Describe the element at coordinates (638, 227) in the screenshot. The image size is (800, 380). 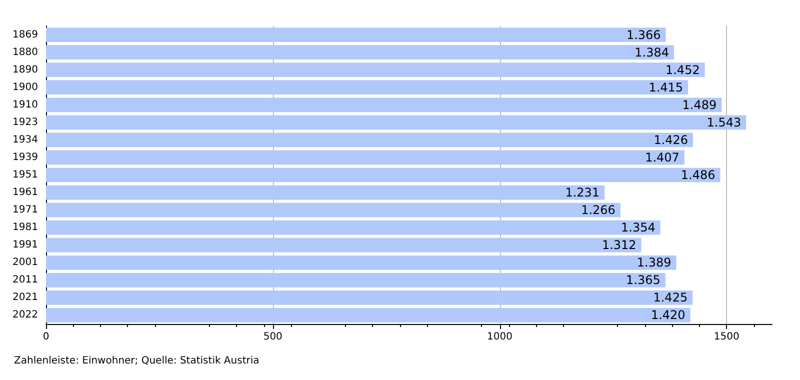
I see `data-label: 1.354` at that location.